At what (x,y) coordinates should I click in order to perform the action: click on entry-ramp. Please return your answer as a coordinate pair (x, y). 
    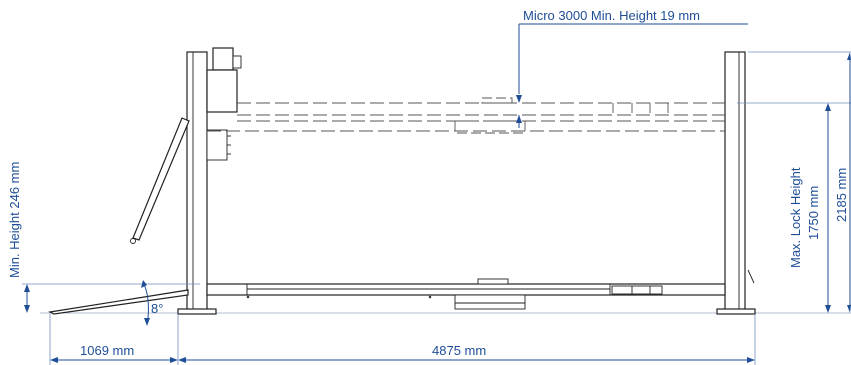
    Looking at the image, I should click on (118, 302).